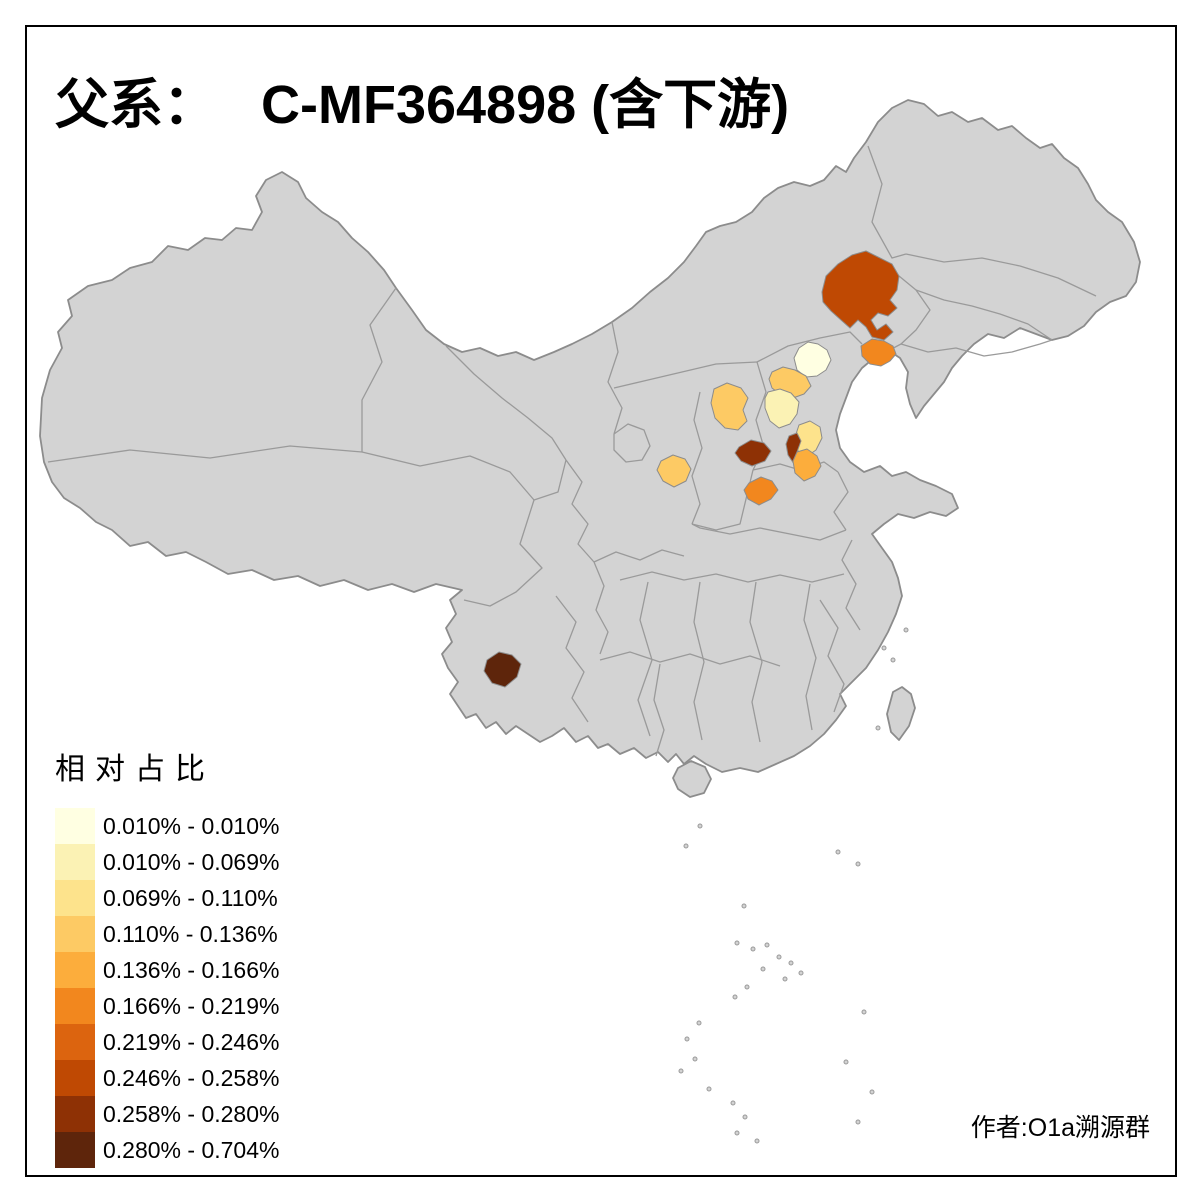 This screenshot has width=1200, height=1200. What do you see at coordinates (190, 933) in the screenshot?
I see `legend-label: 0.110% - 0.136%` at bounding box center [190, 933].